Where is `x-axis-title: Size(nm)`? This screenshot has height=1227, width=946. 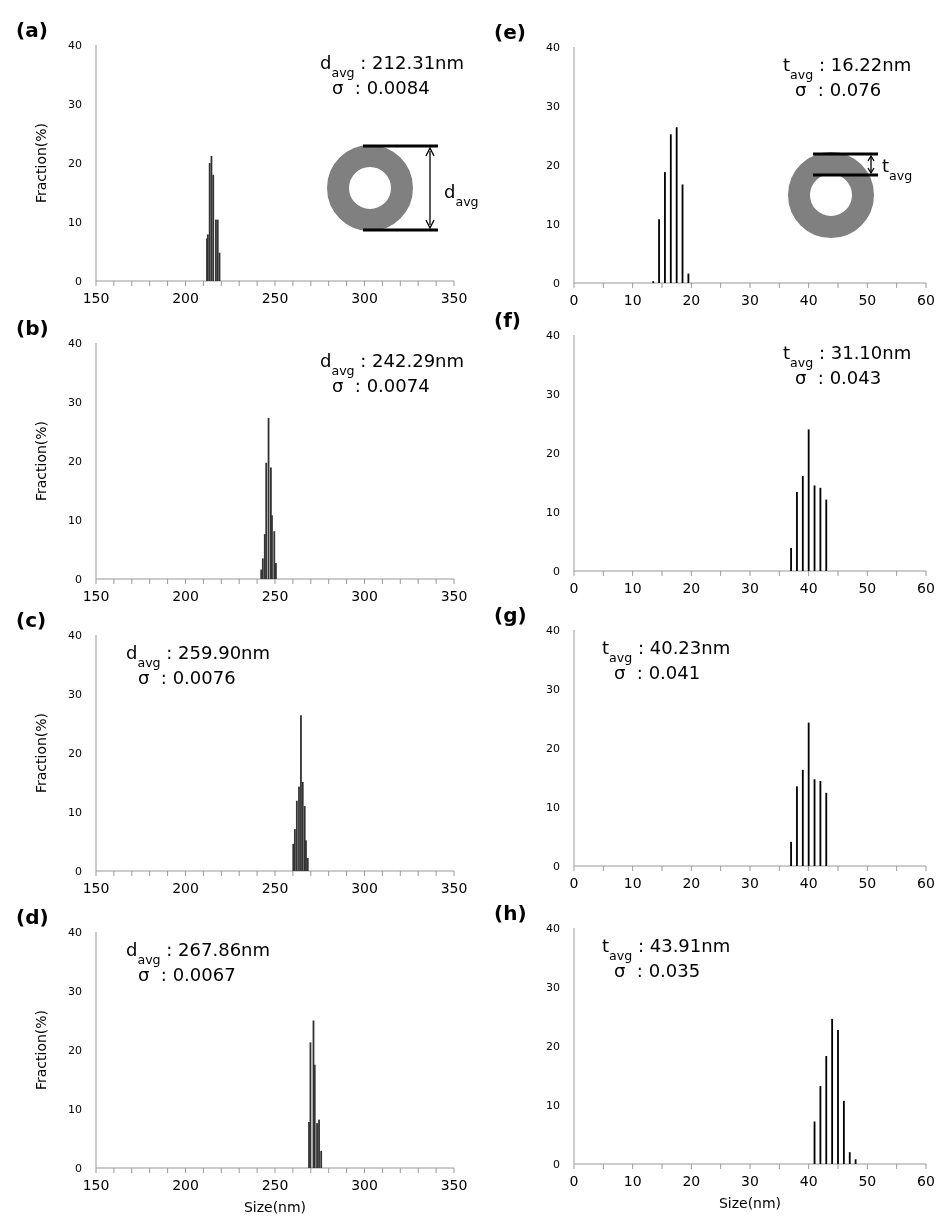
x-axis-title: Size(nm) is located at coordinates (275, 1207).